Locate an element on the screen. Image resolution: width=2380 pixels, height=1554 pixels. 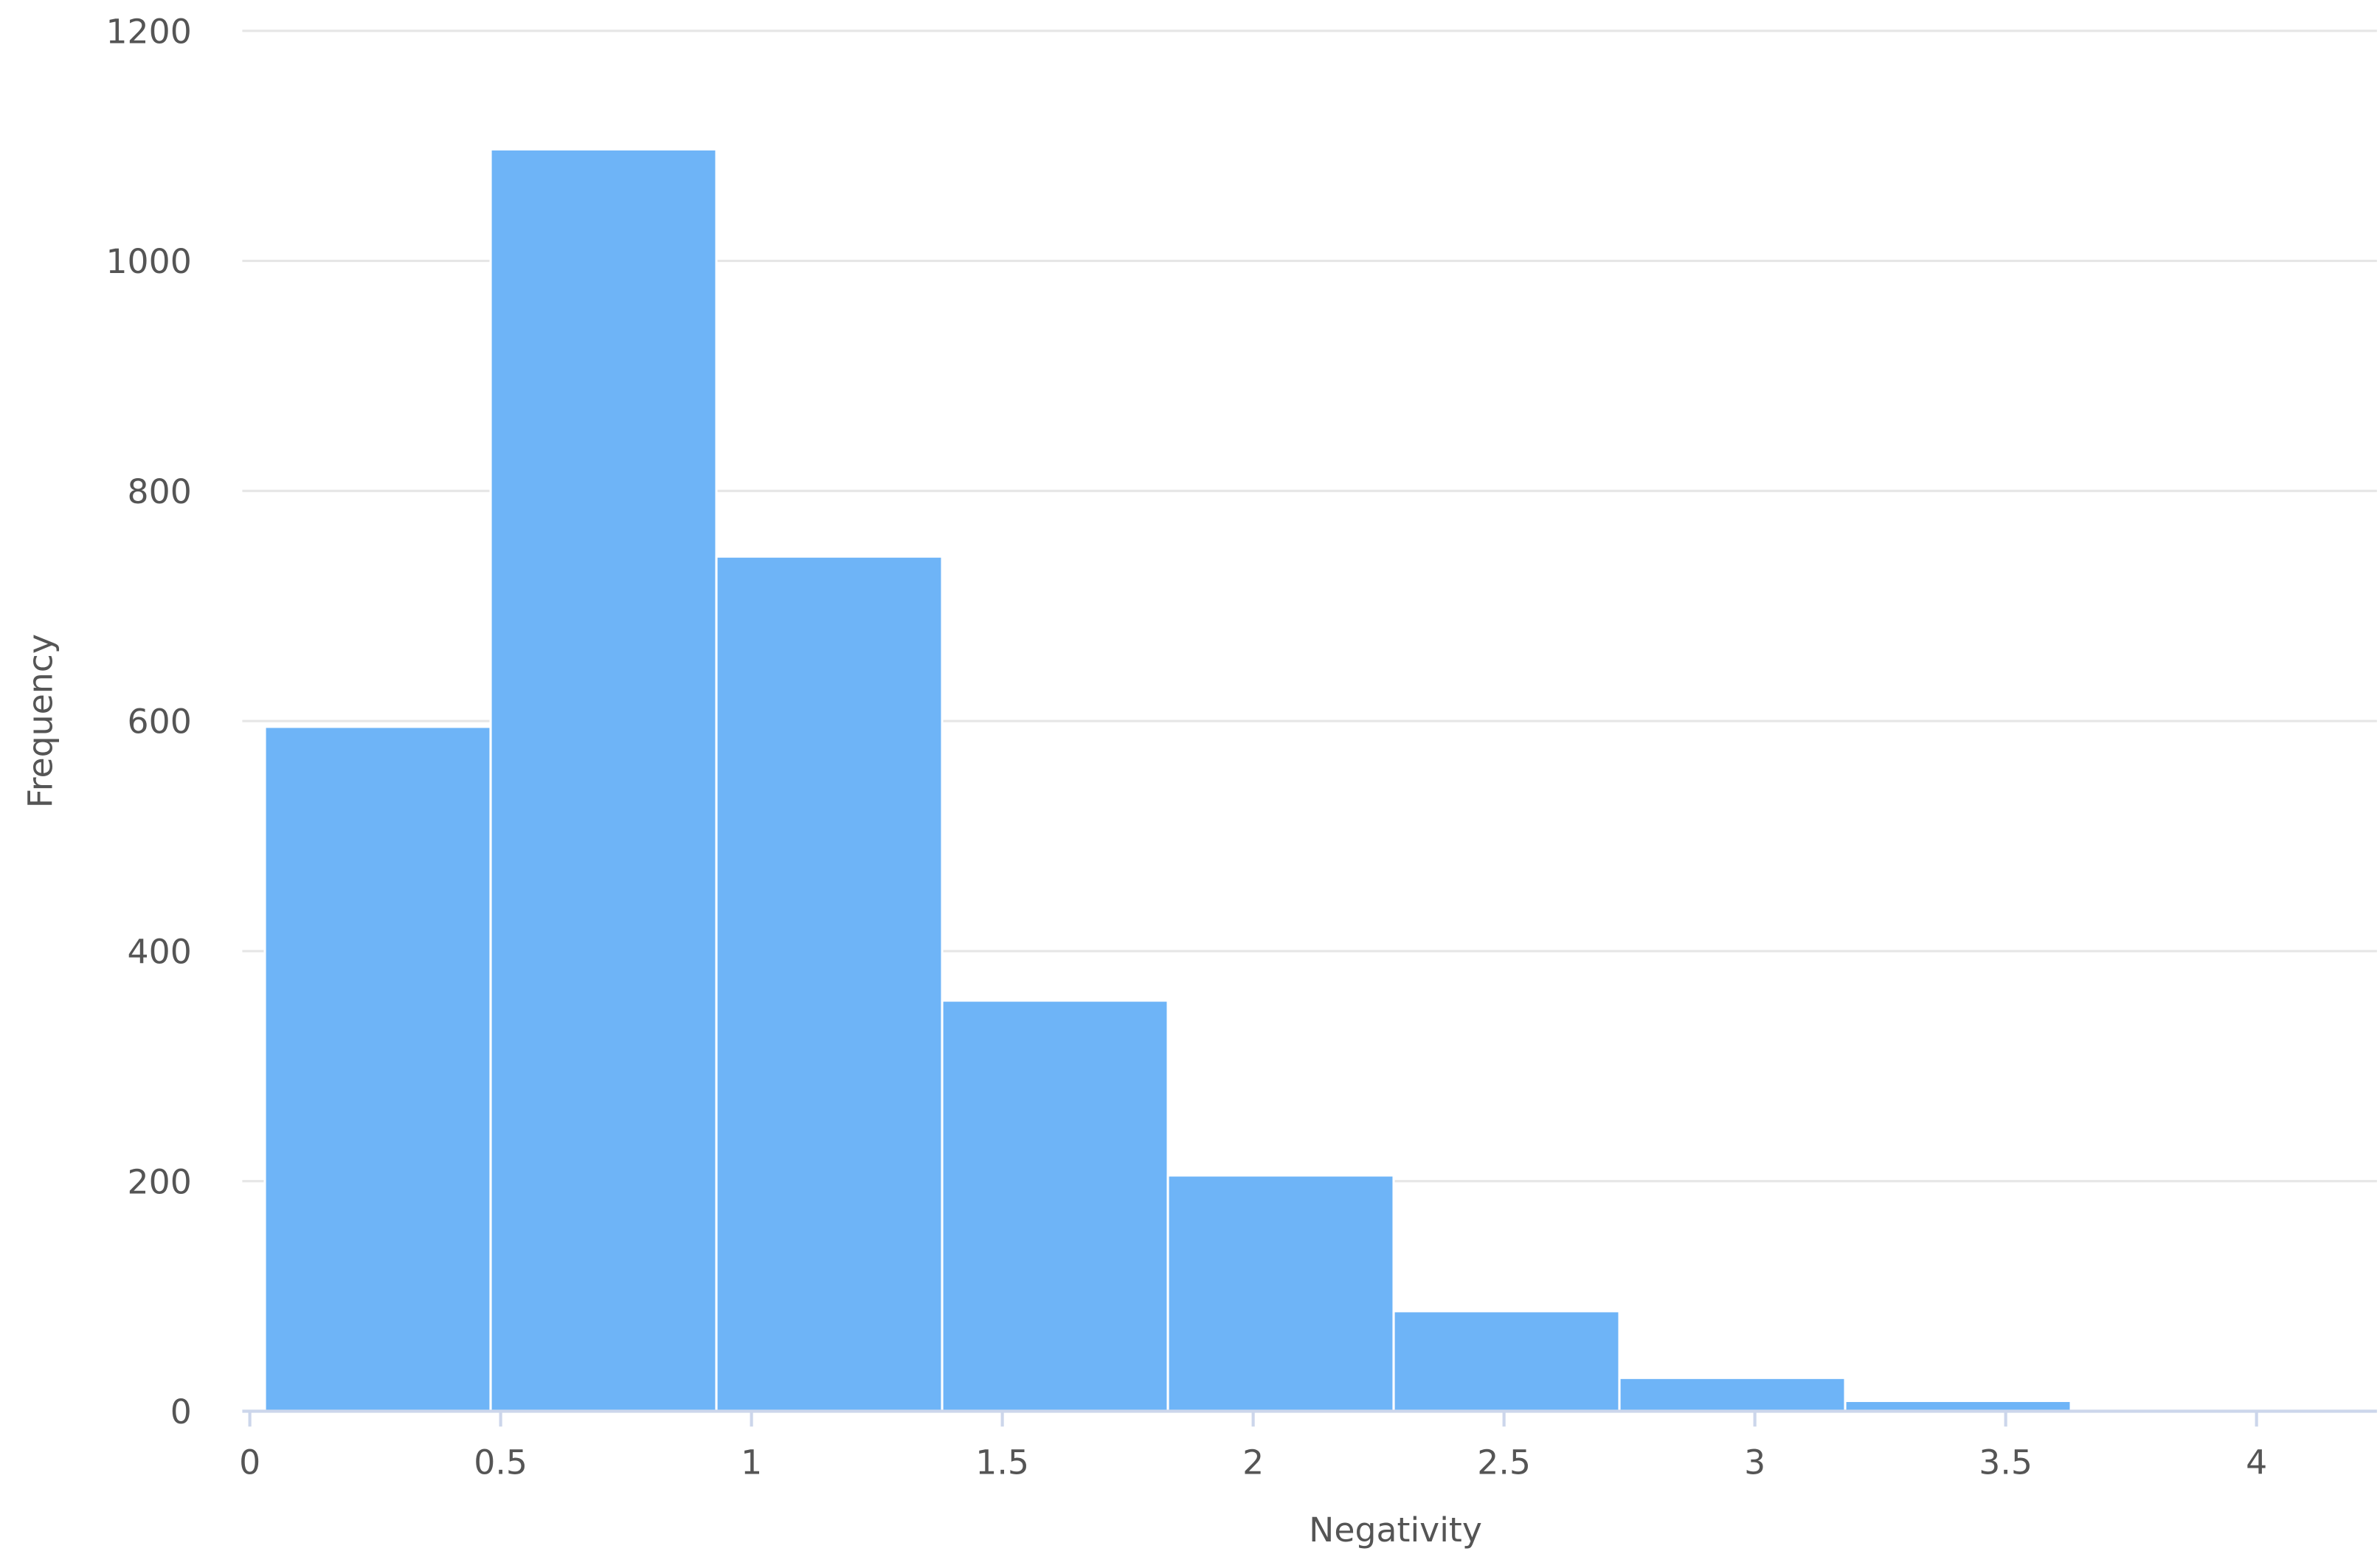
y-tick-label: 400 is located at coordinates (160, 952).